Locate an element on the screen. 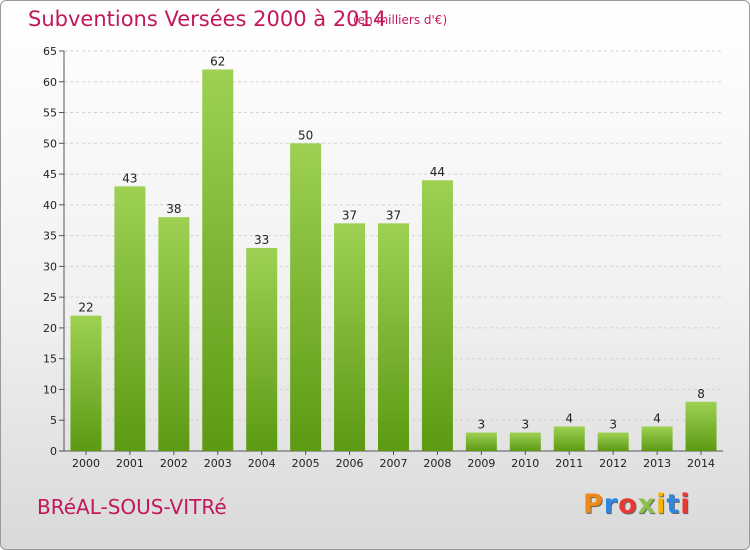 This screenshot has width=750, height=550. bar-2006 is located at coordinates (350, 337).